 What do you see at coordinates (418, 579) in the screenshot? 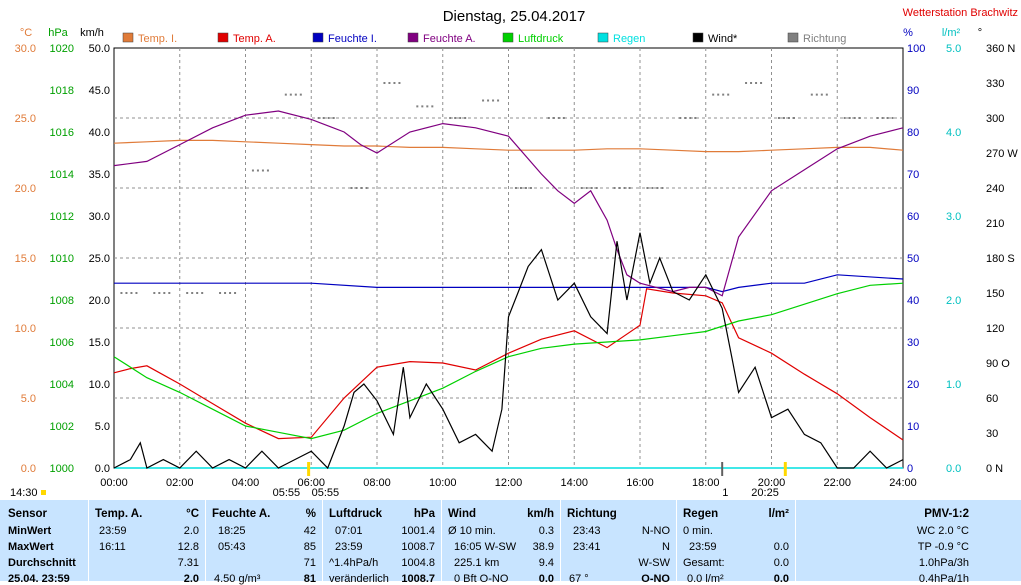
I see `press-current-value: 1008.7` at bounding box center [418, 579].